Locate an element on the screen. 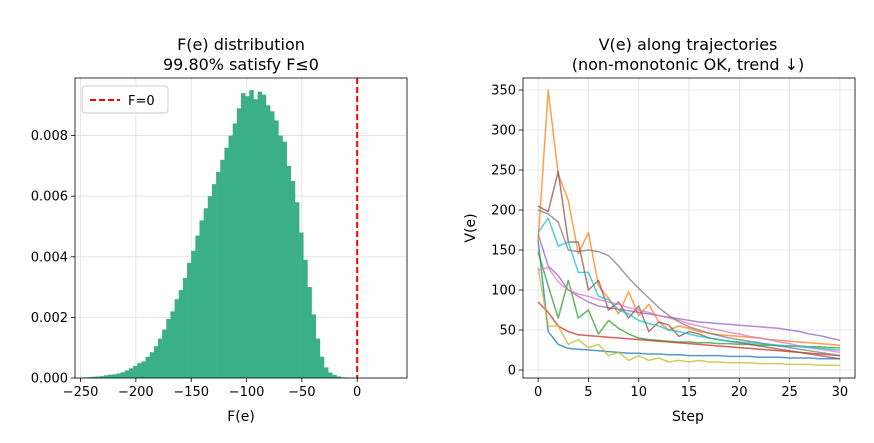  legend-label: F=0 is located at coordinates (141, 101).